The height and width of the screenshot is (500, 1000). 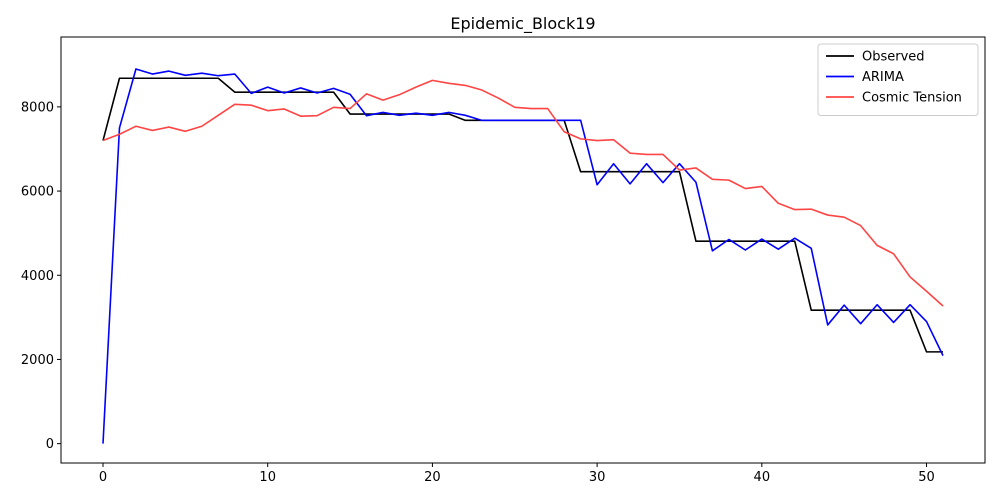 I want to click on x-axis: 0 10 20 30 40 50, so click(x=517, y=474).